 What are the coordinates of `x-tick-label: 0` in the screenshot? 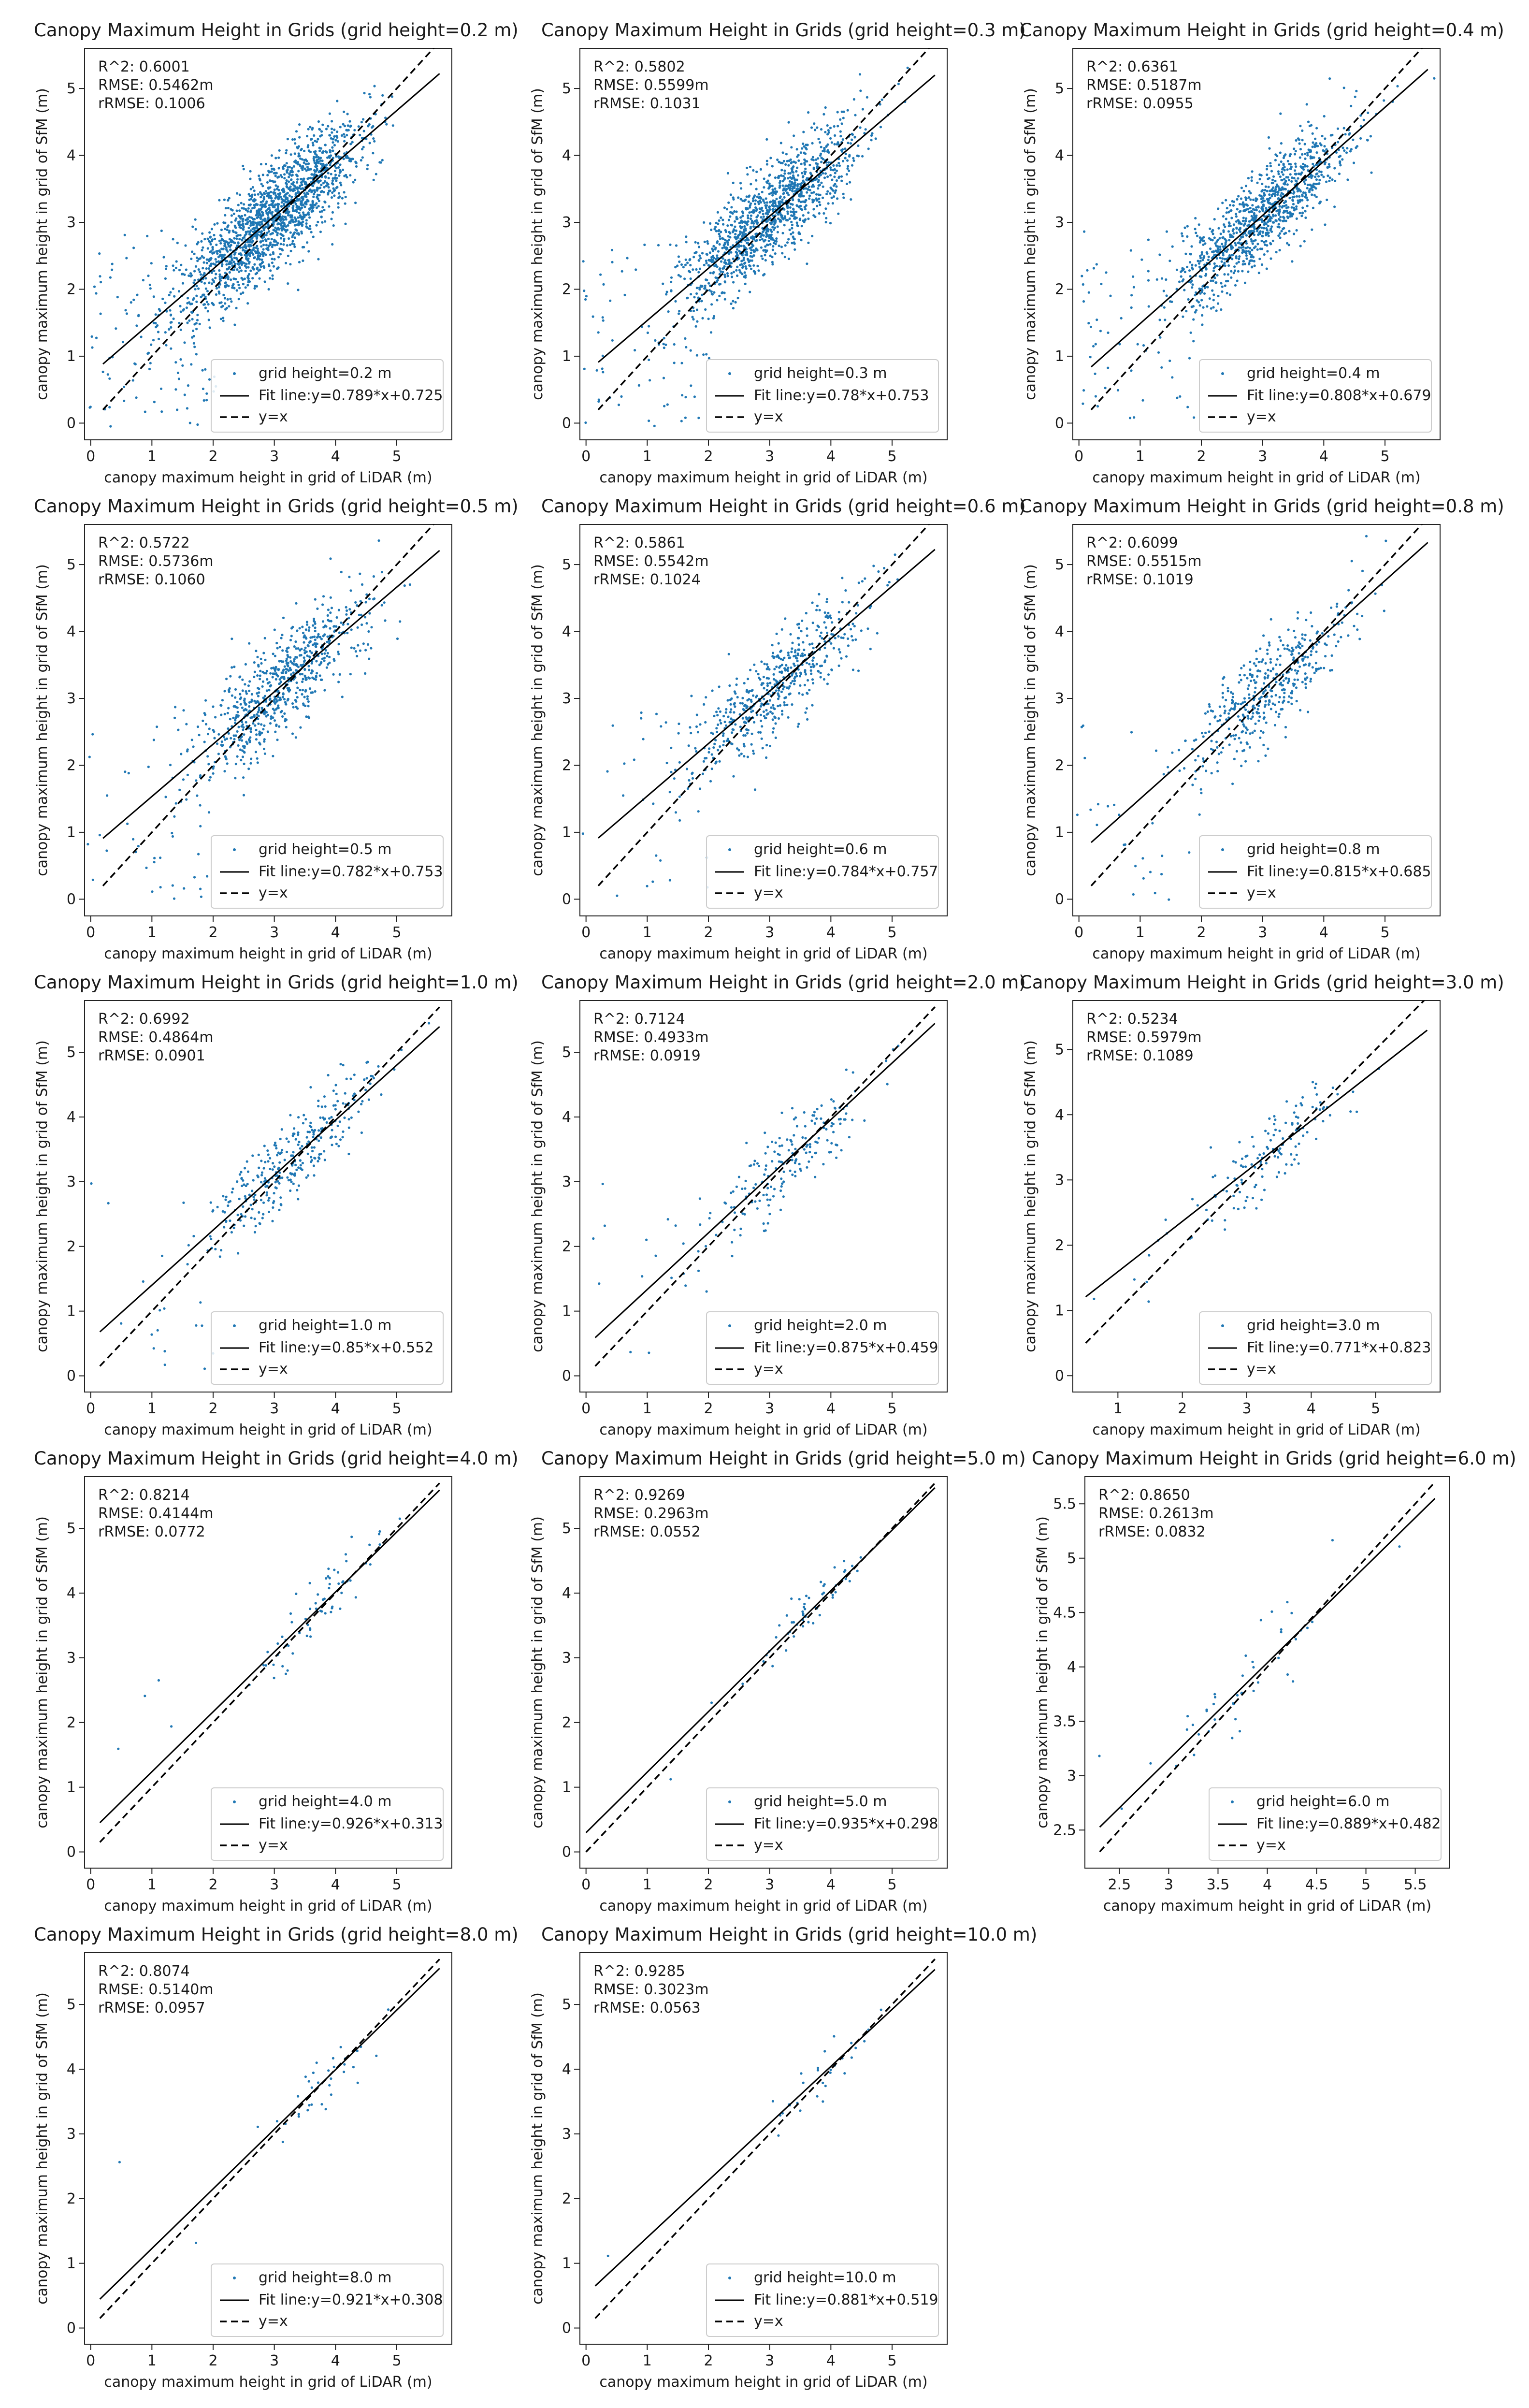 It's located at (90, 456).